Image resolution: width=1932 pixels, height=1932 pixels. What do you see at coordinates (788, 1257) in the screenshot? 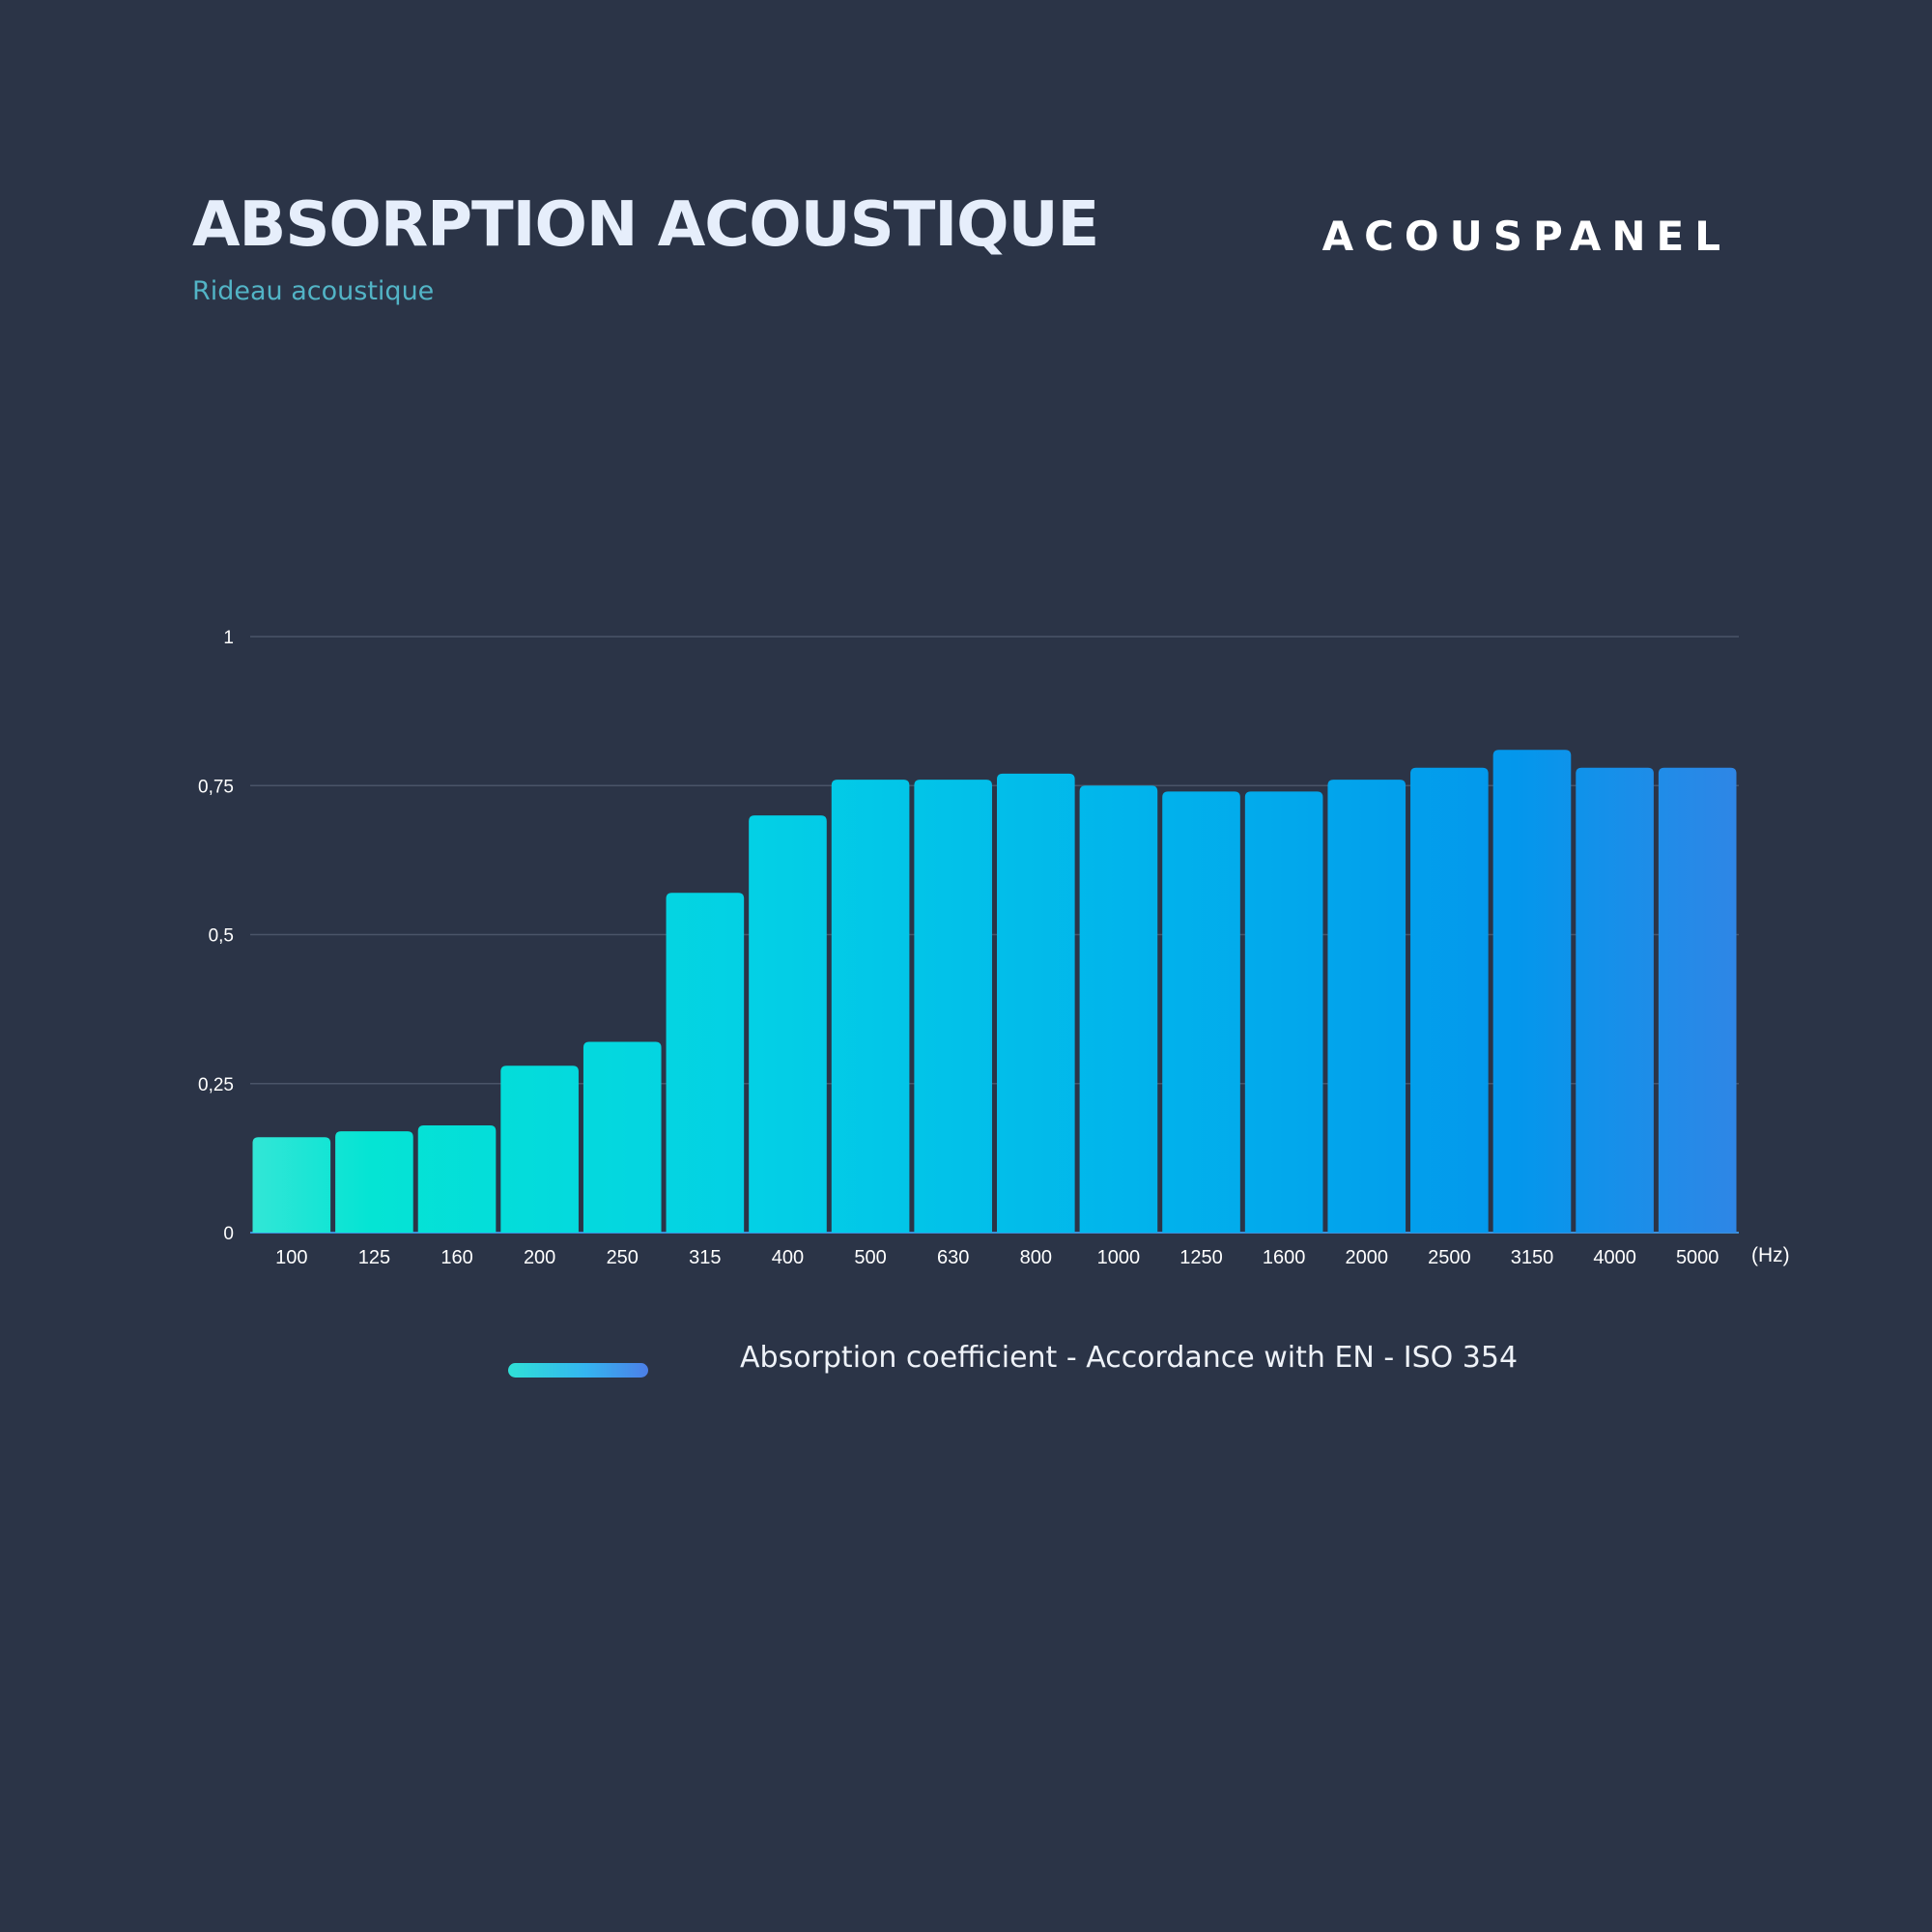
I see `x-tick-label: 400` at bounding box center [788, 1257].